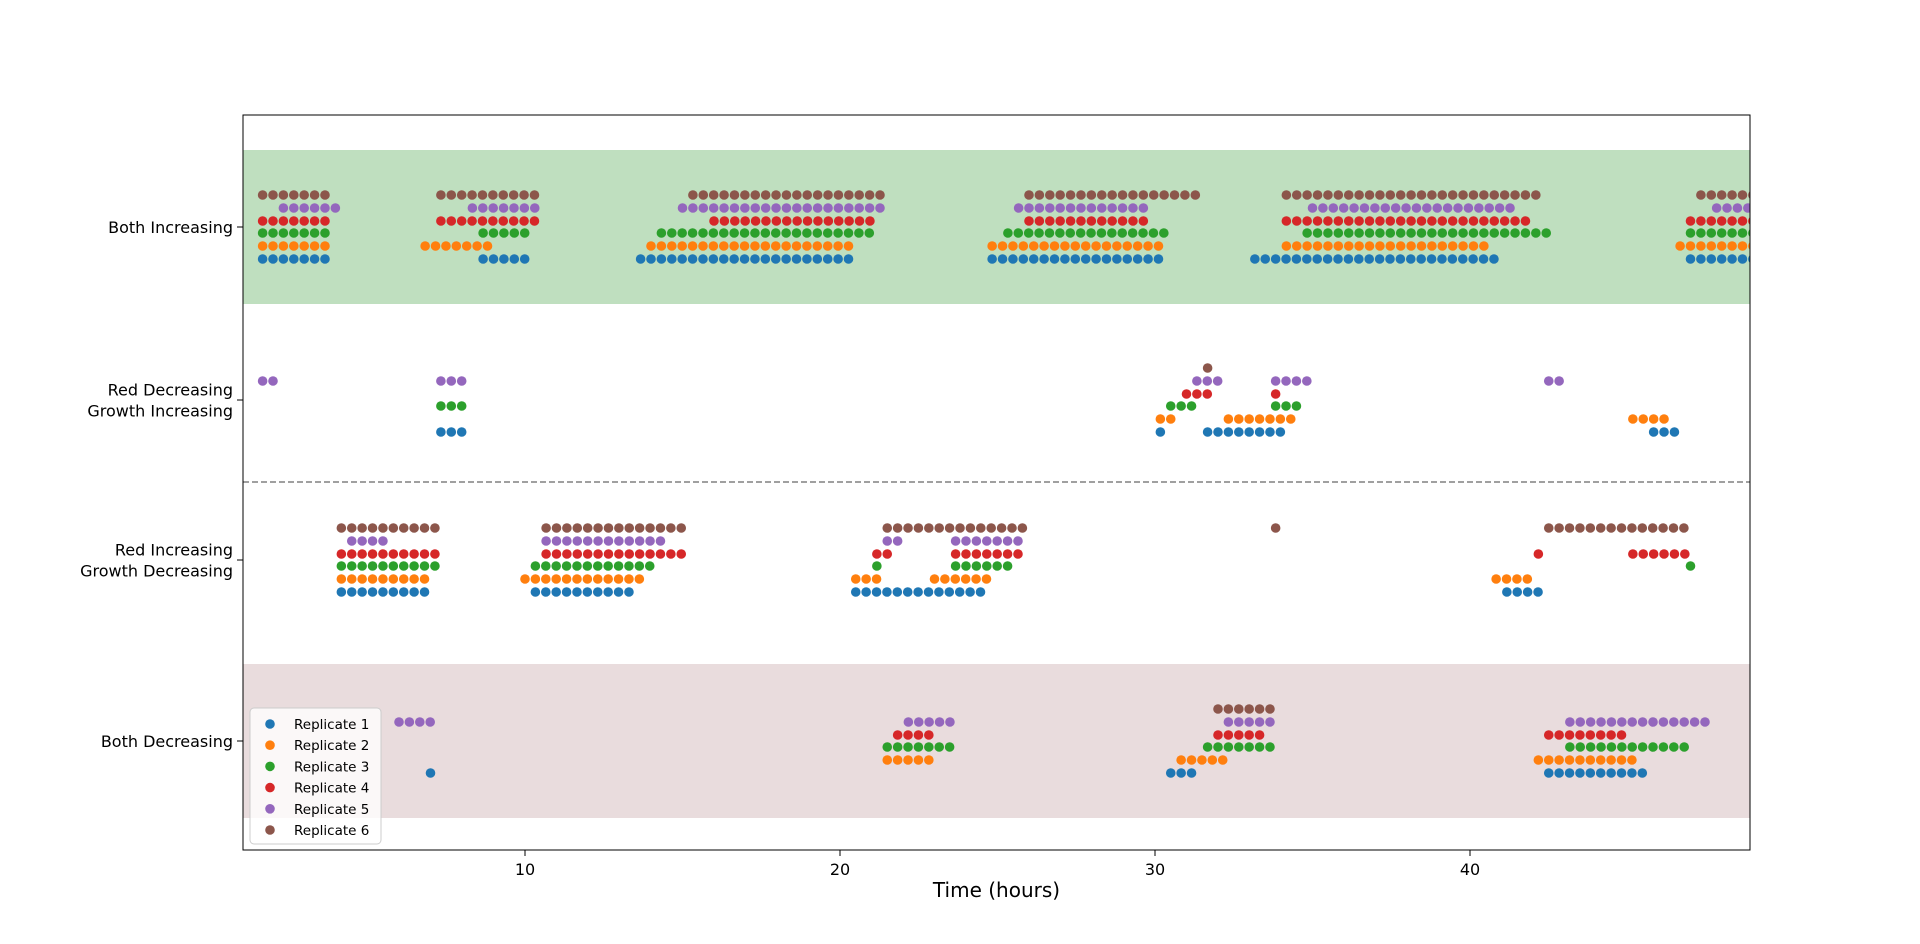 The width and height of the screenshot is (1920, 944). I want to click on legend-item: Replicate 6, so click(317, 831).